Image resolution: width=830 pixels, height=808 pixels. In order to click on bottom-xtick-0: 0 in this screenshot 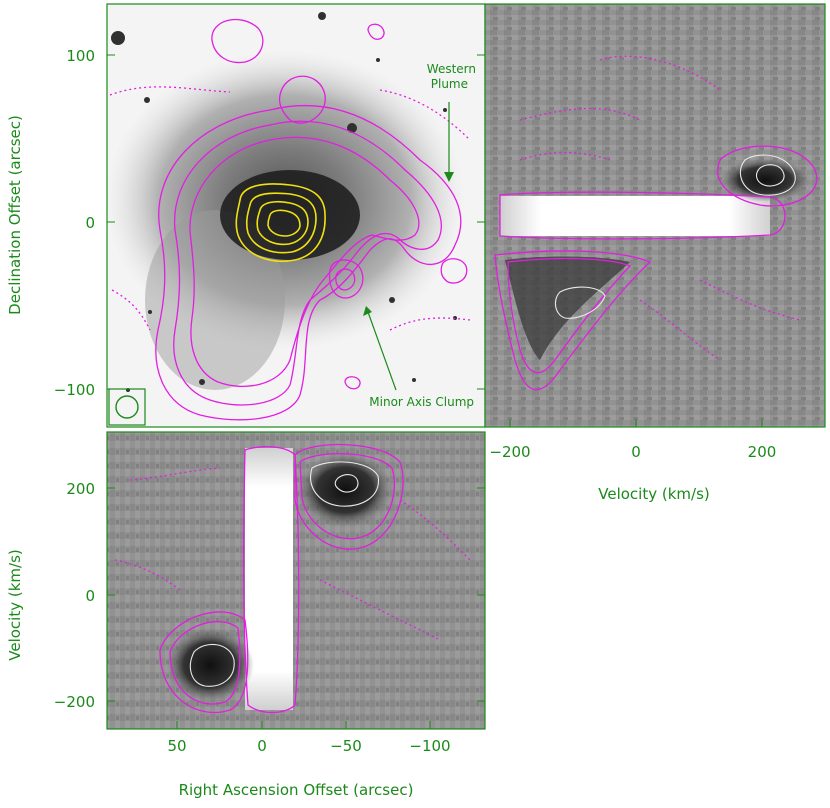, I will do `click(262, 746)`.